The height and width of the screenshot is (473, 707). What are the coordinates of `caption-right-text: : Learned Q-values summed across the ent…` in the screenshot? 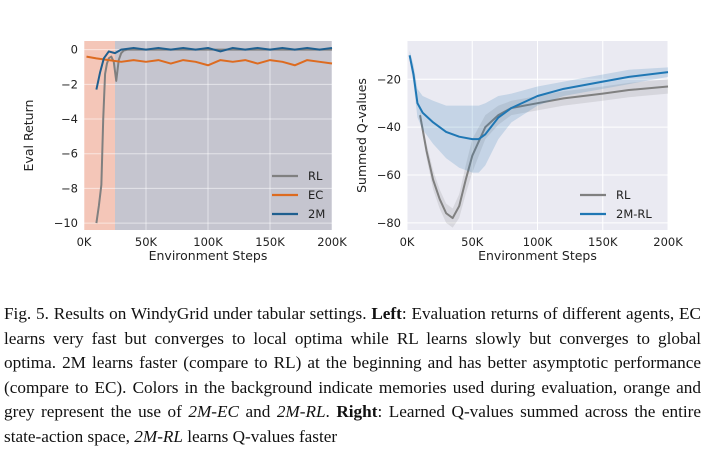 It's located at (352, 424).